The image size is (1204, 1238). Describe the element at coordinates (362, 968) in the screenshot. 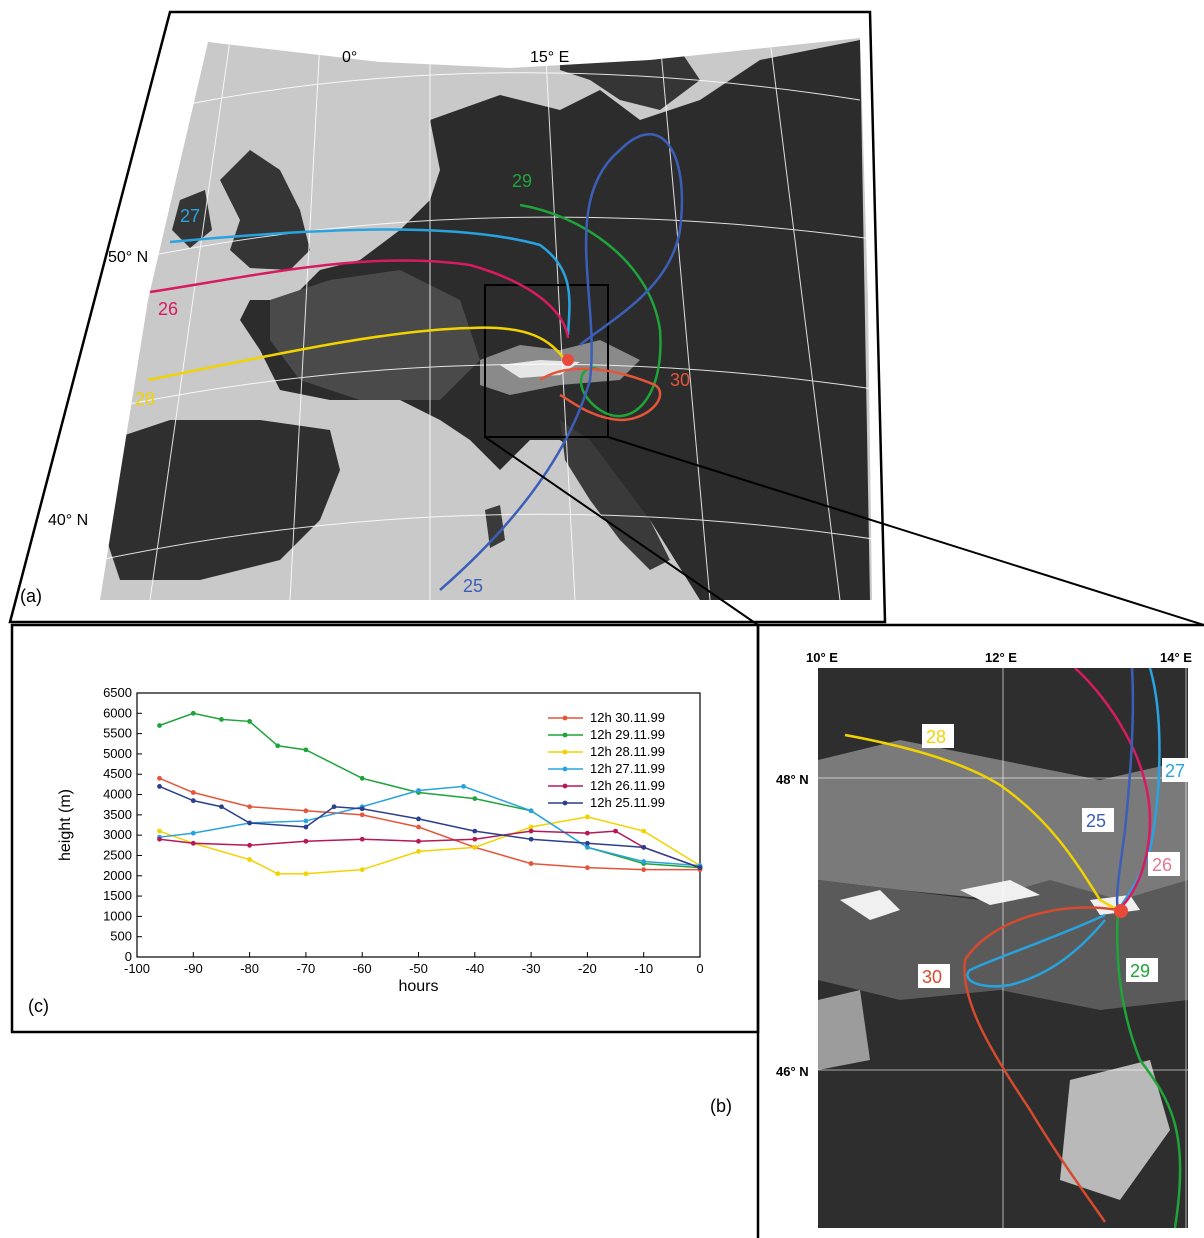

I see `x-tick-label: -60` at that location.